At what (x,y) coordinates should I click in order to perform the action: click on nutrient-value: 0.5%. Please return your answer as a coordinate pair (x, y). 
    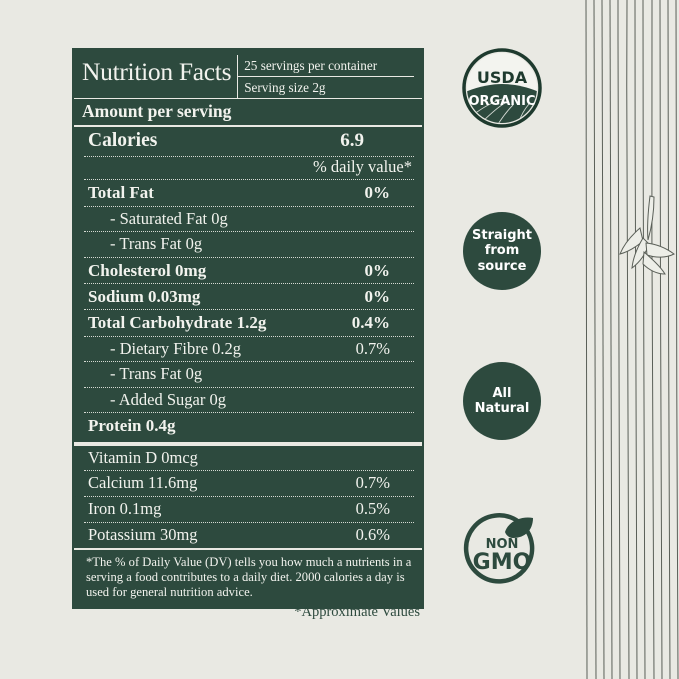
    Looking at the image, I should click on (372, 508).